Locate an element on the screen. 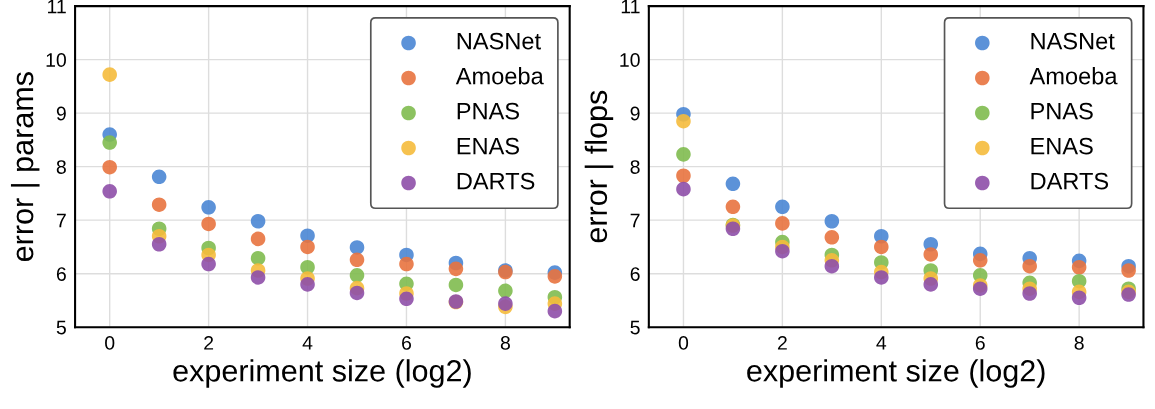  y-axis-title: error | flops is located at coordinates (599, 166).